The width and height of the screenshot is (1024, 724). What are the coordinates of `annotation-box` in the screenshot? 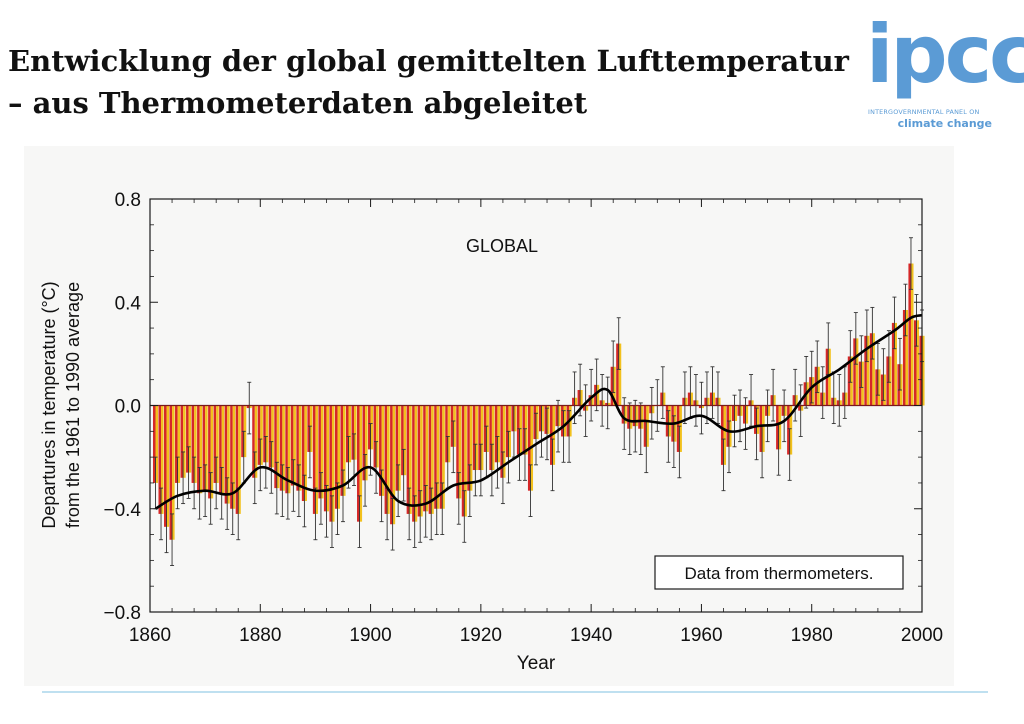 It's located at (779, 572).